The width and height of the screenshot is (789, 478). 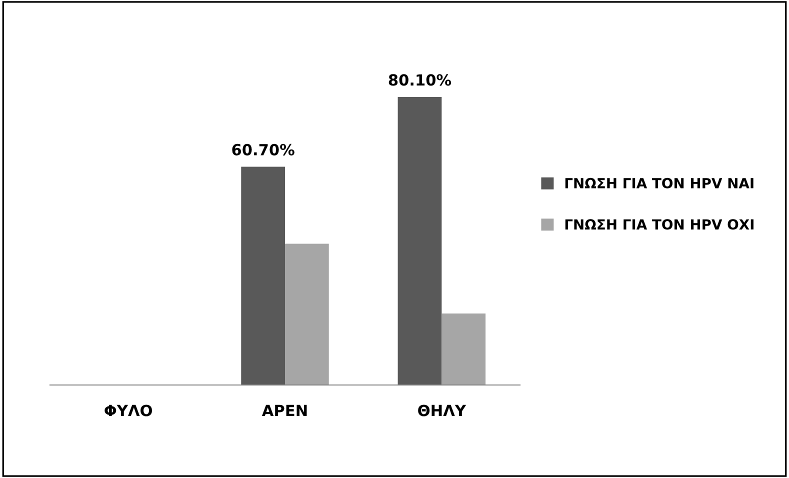 What do you see at coordinates (263, 150) in the screenshot?
I see `data-label: 60.70%` at bounding box center [263, 150].